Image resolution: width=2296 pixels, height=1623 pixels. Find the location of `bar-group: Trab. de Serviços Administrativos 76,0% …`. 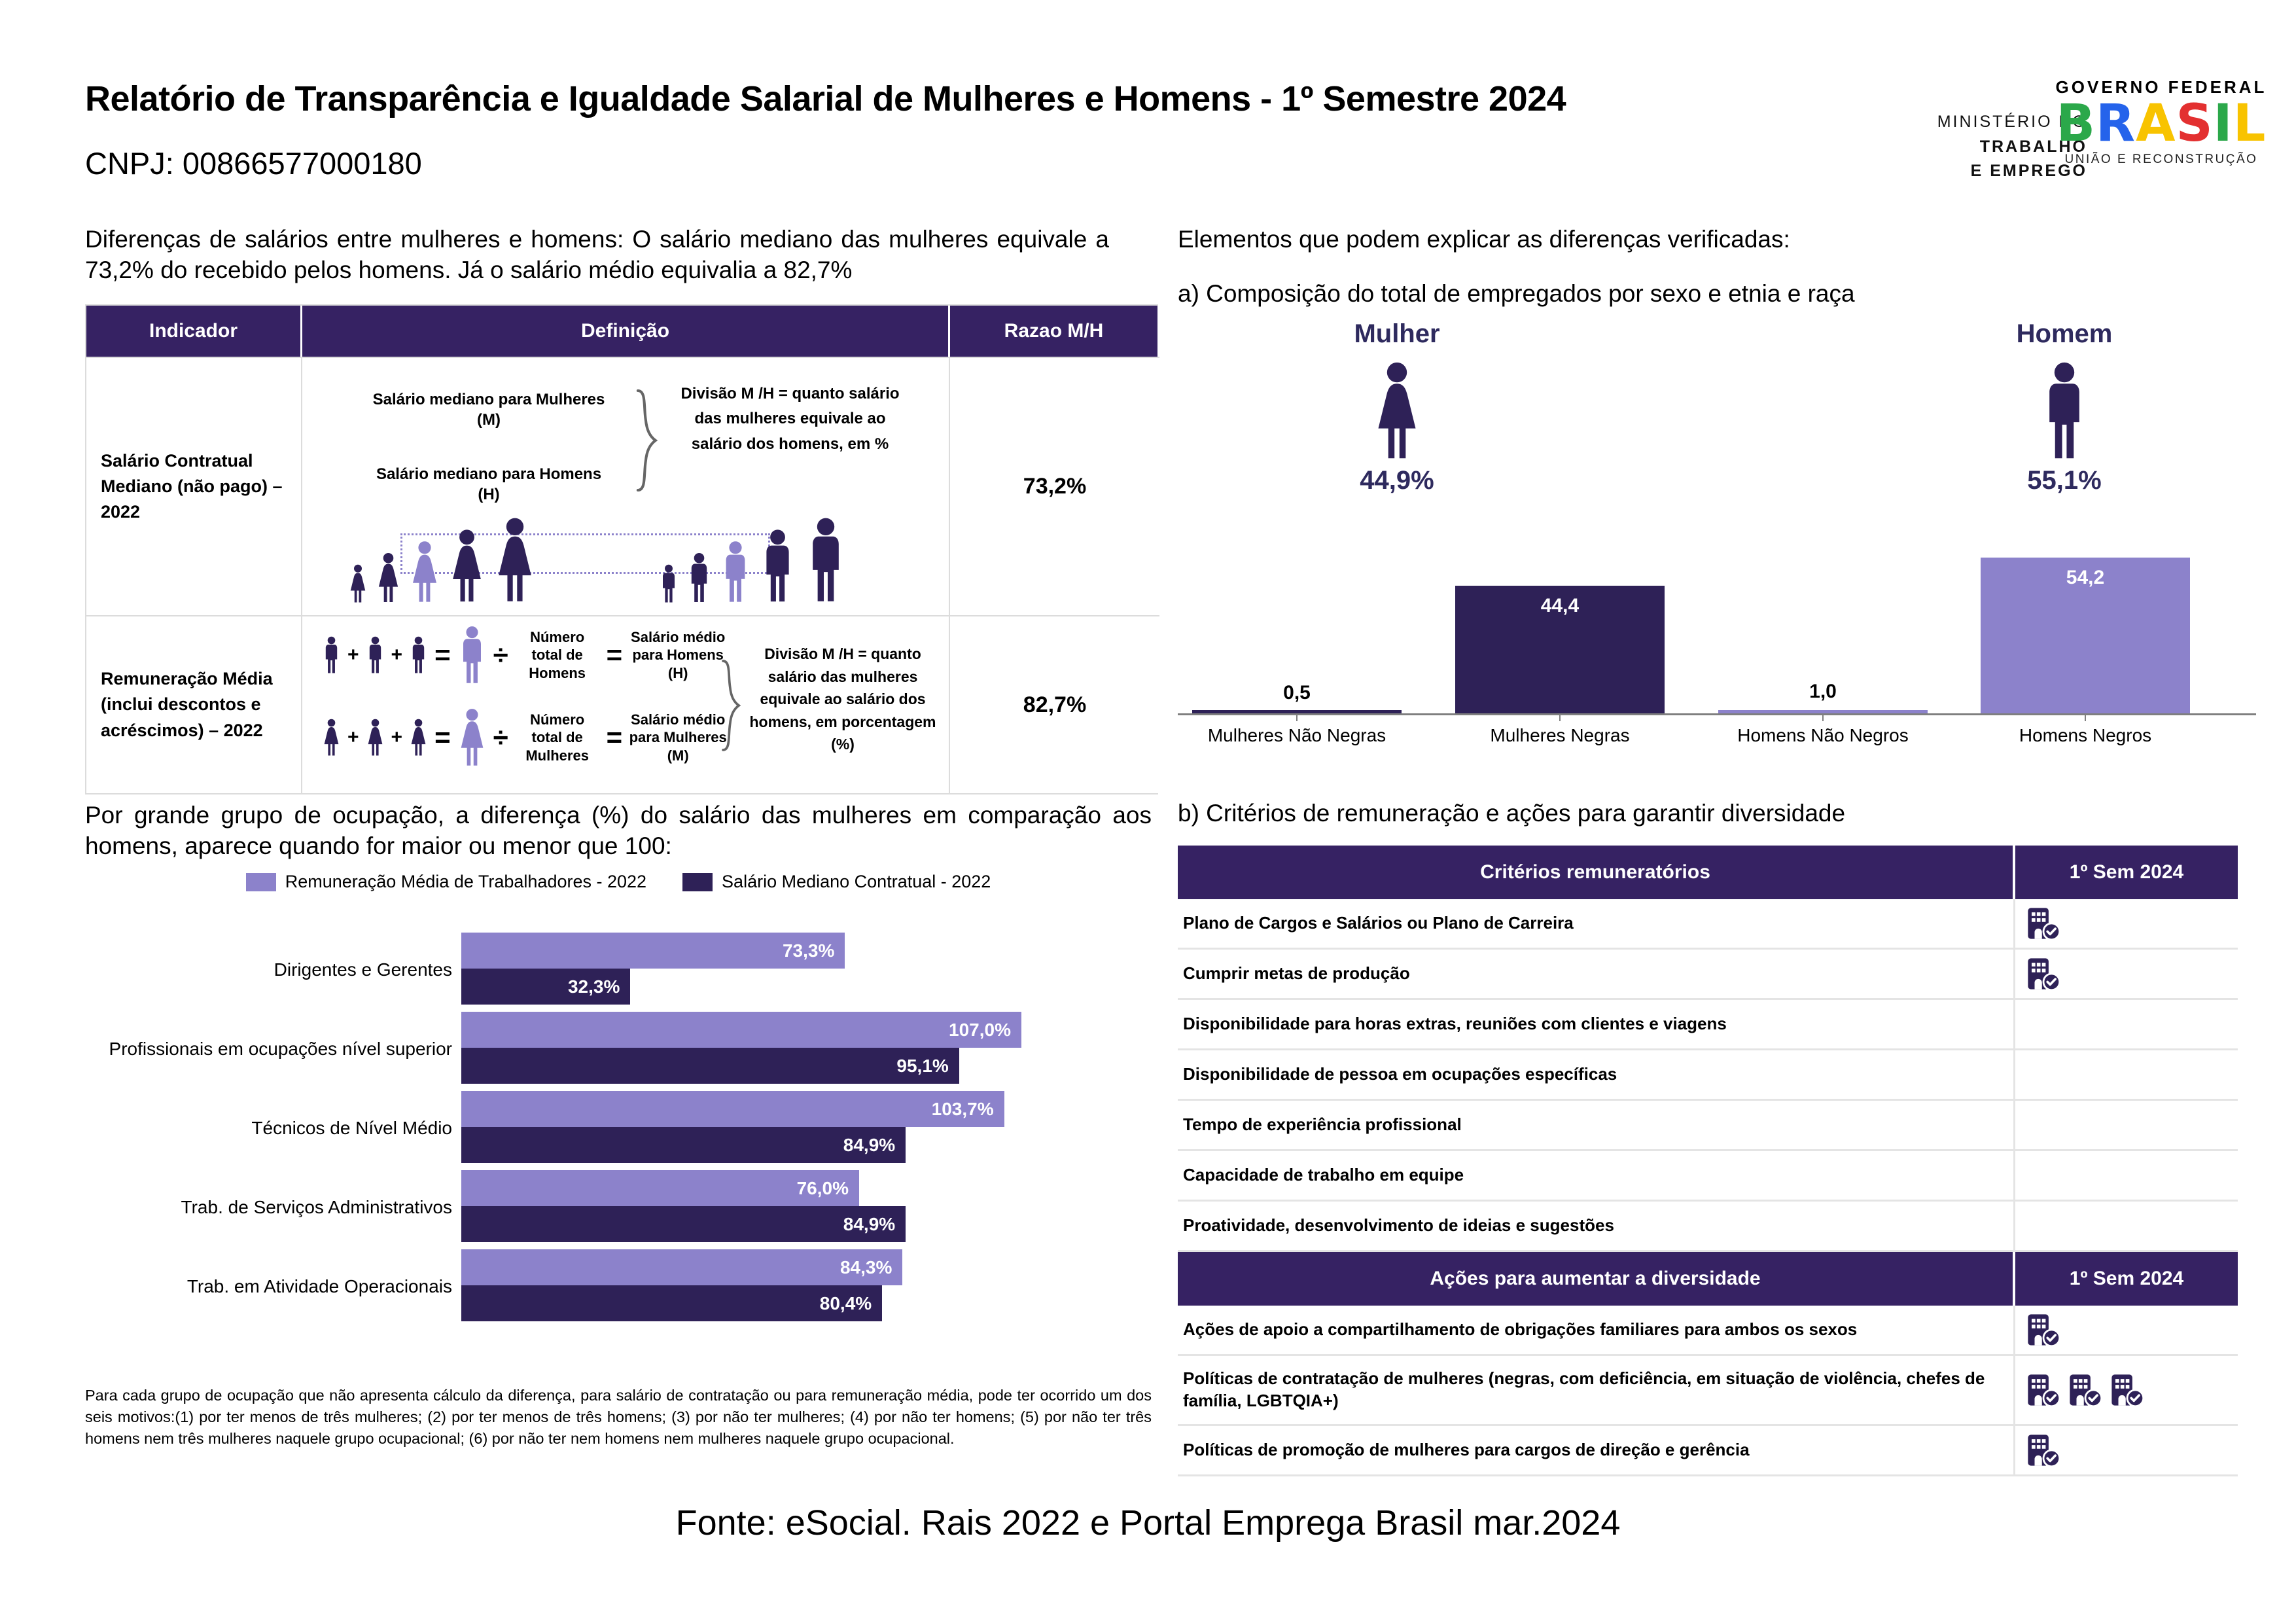

bar-group: Trab. de Serviços Administrativos 76,0% … is located at coordinates (618, 1207).